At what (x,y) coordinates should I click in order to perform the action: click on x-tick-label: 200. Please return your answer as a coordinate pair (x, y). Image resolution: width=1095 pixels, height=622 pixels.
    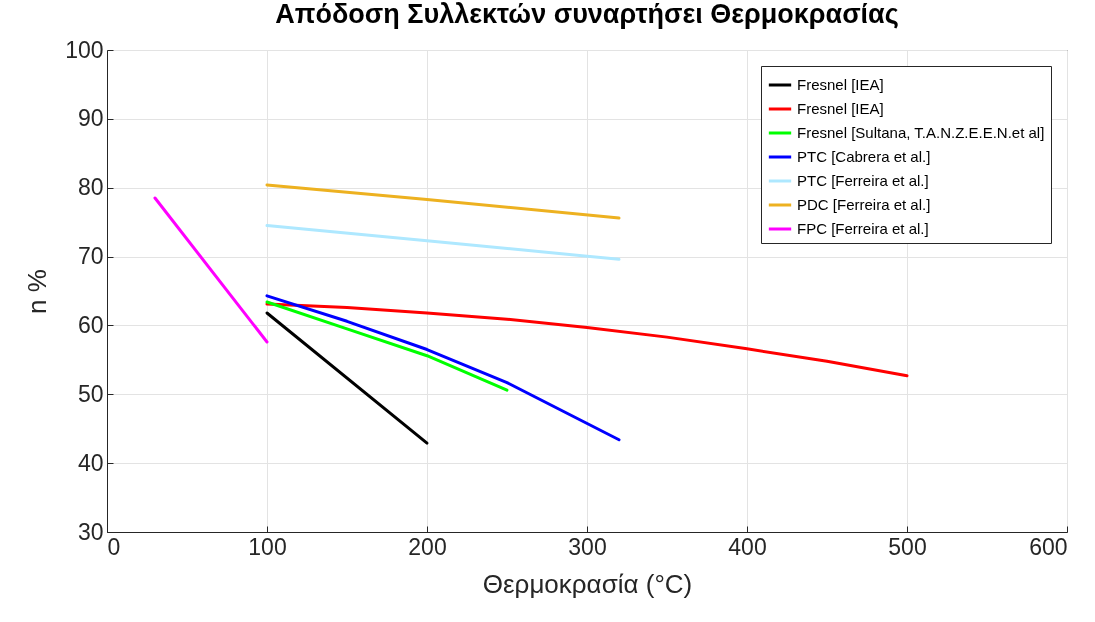
    Looking at the image, I should click on (427, 546).